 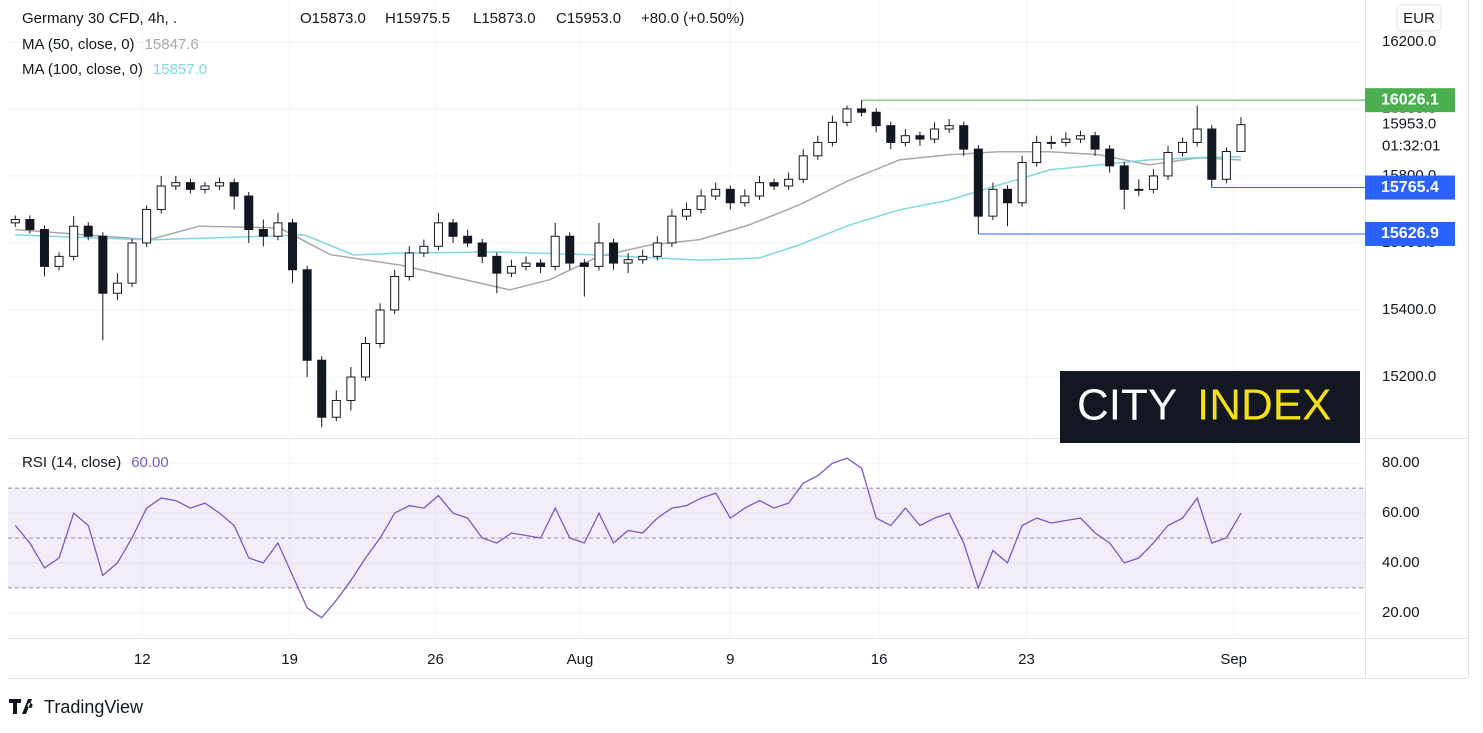 I want to click on rsi-legend-value: 60.00, so click(x=150, y=462).